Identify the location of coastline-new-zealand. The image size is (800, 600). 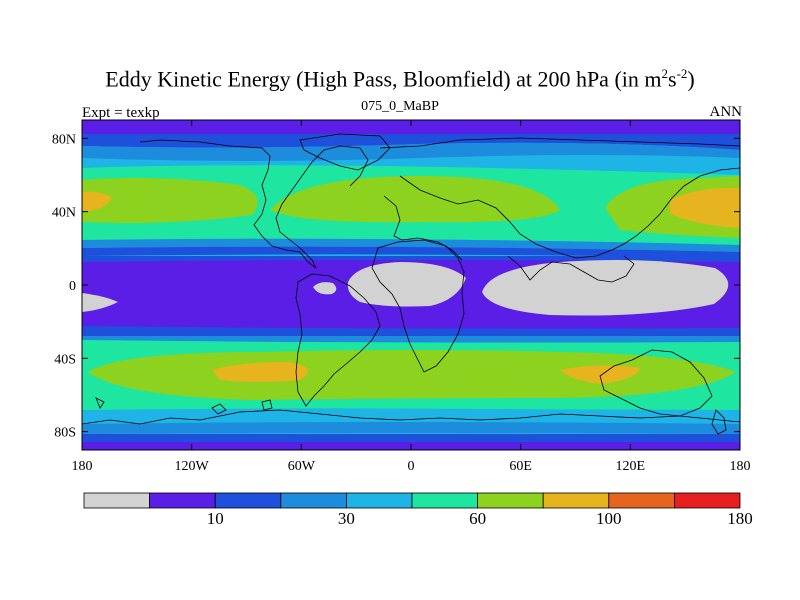
(719, 422).